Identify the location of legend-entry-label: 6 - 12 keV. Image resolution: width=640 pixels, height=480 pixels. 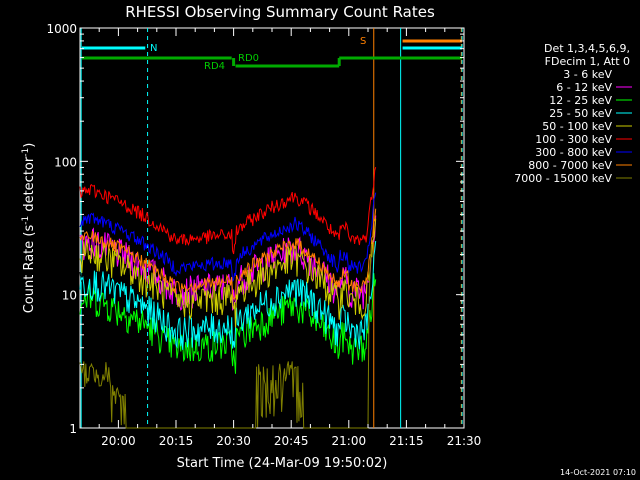
(584, 87).